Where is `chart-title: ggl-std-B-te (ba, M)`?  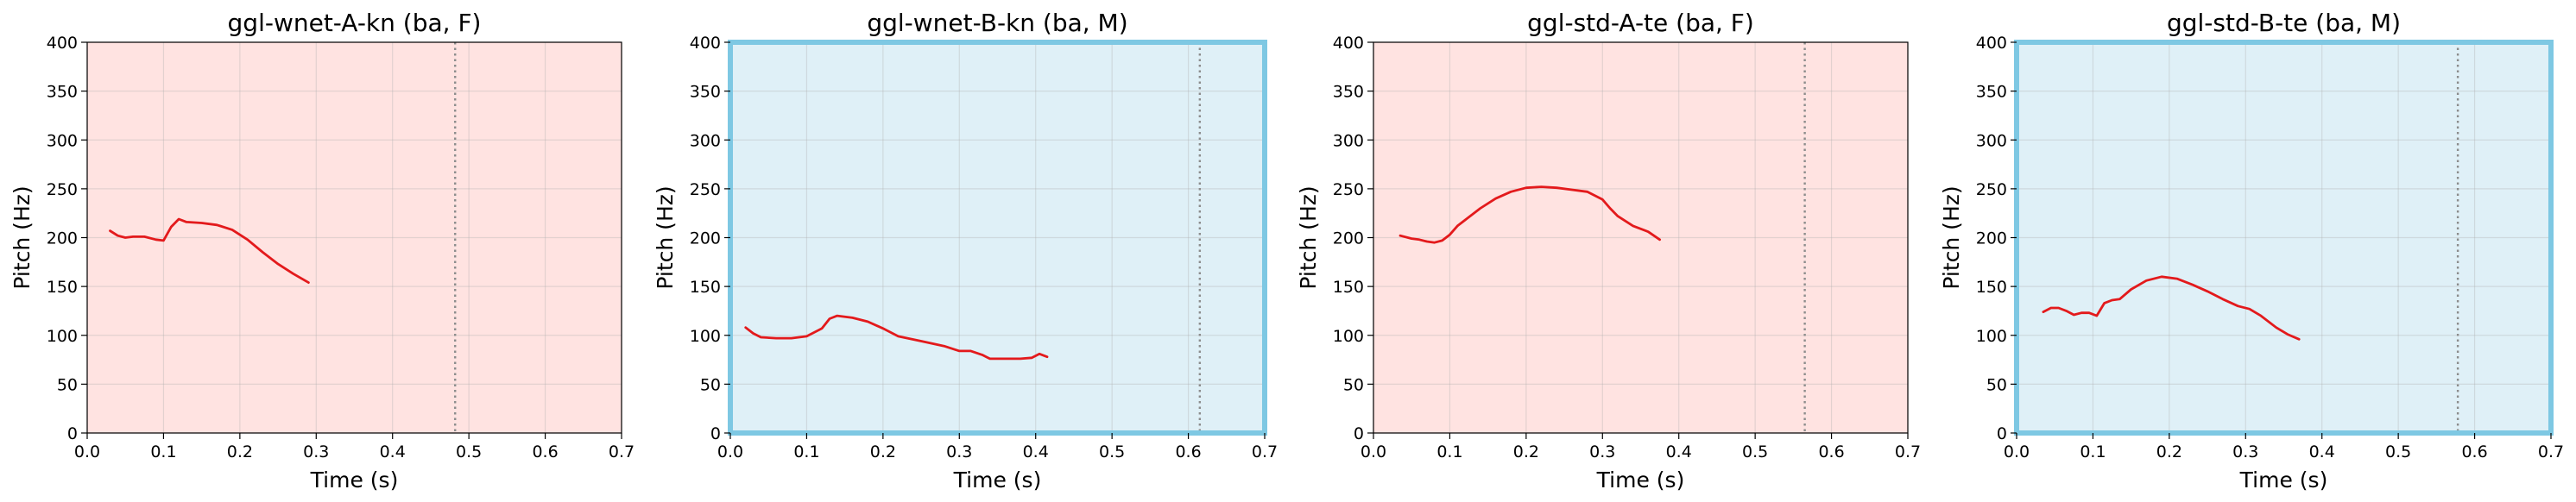 chart-title: ggl-std-B-te (ba, M) is located at coordinates (2284, 23).